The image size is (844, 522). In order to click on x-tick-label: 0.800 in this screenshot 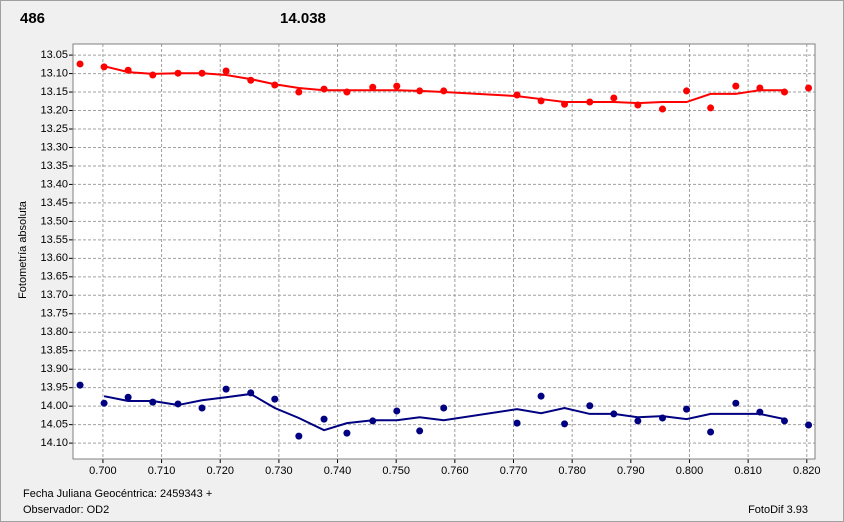, I will do `click(690, 471)`.